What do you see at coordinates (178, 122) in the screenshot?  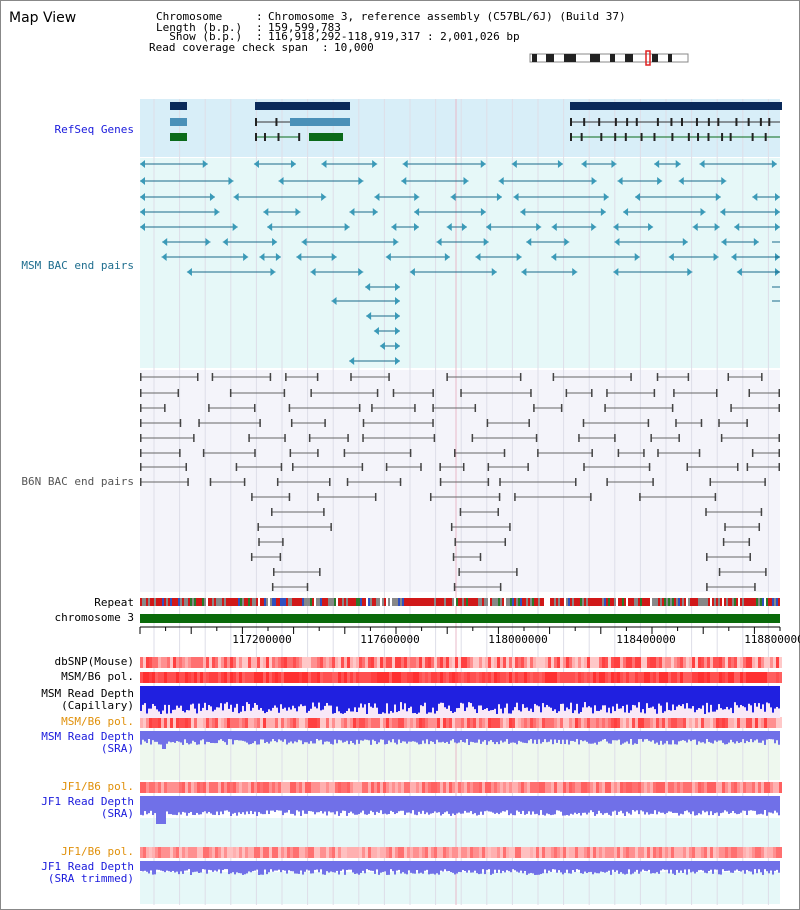 I see `refseq-gene` at bounding box center [178, 122].